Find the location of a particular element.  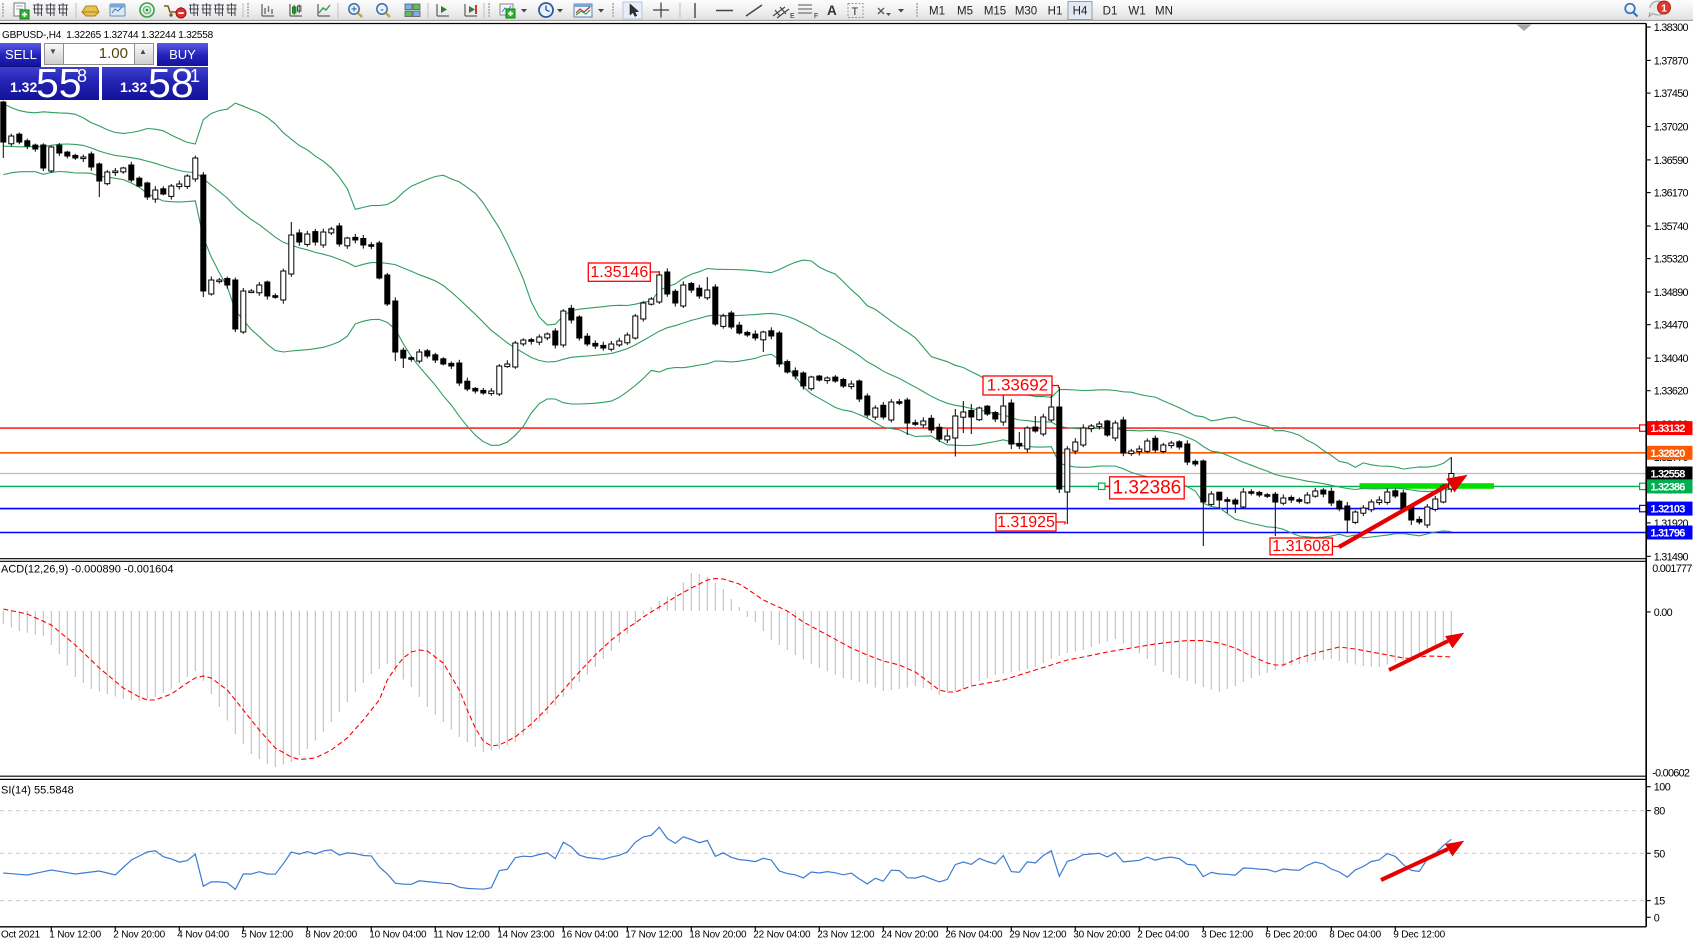

svg-text: 1.34470 is located at coordinates (1671, 326).